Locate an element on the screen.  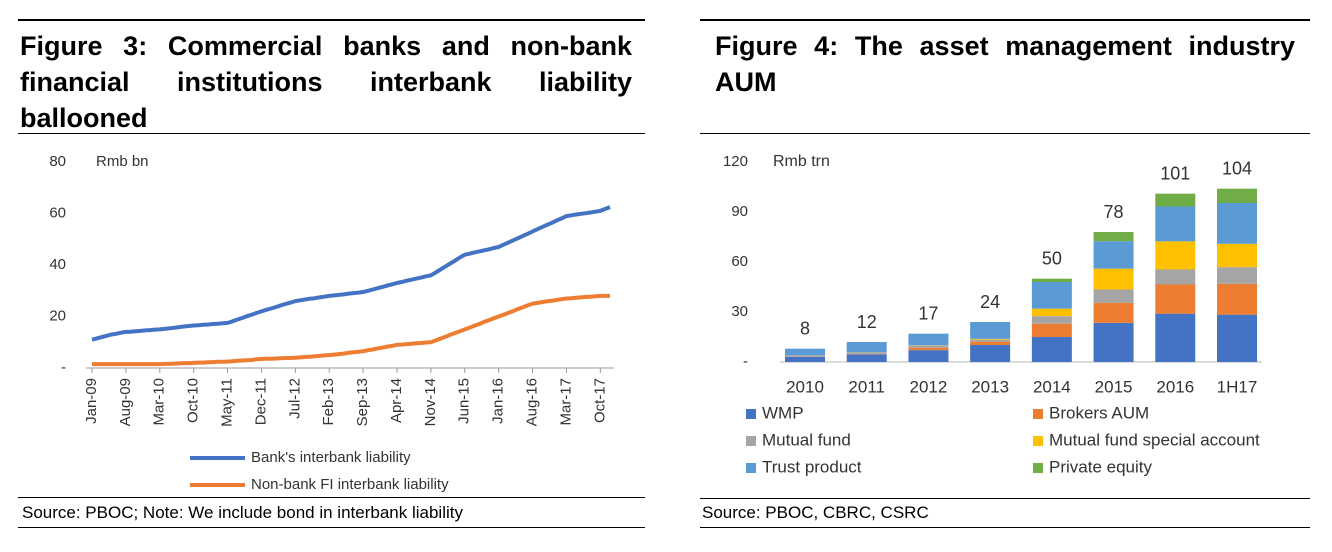
x-tick-label: 2014 is located at coordinates (1052, 386).